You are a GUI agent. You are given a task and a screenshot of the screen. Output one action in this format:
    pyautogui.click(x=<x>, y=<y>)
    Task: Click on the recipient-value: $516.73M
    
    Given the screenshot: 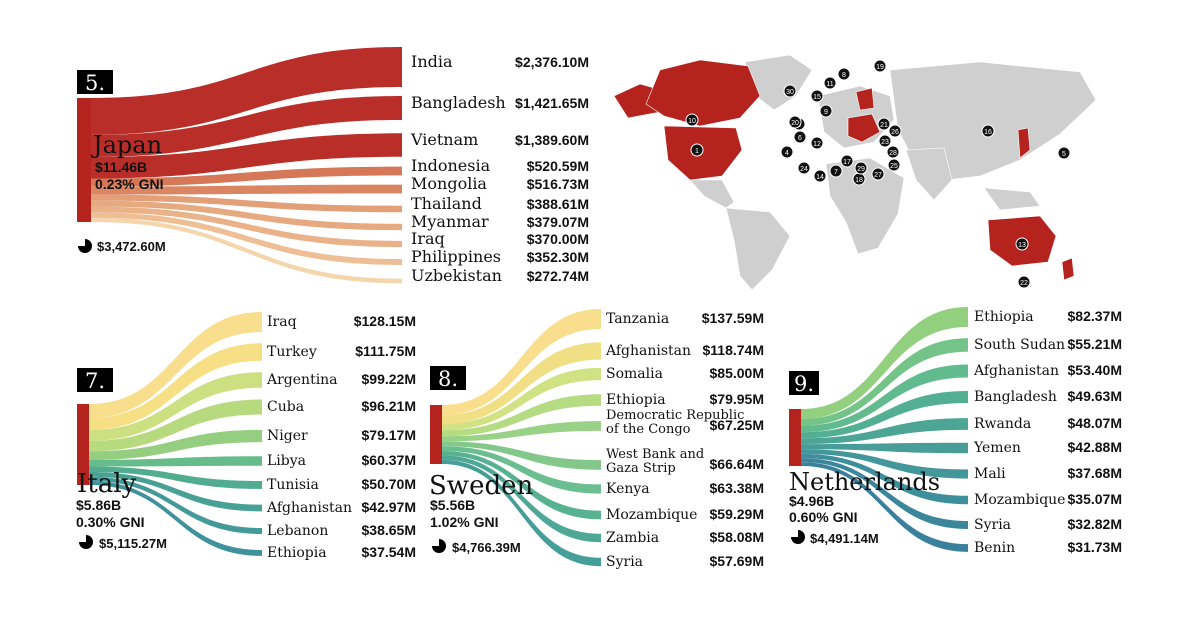 What is the action you would take?
    pyautogui.click(x=558, y=184)
    